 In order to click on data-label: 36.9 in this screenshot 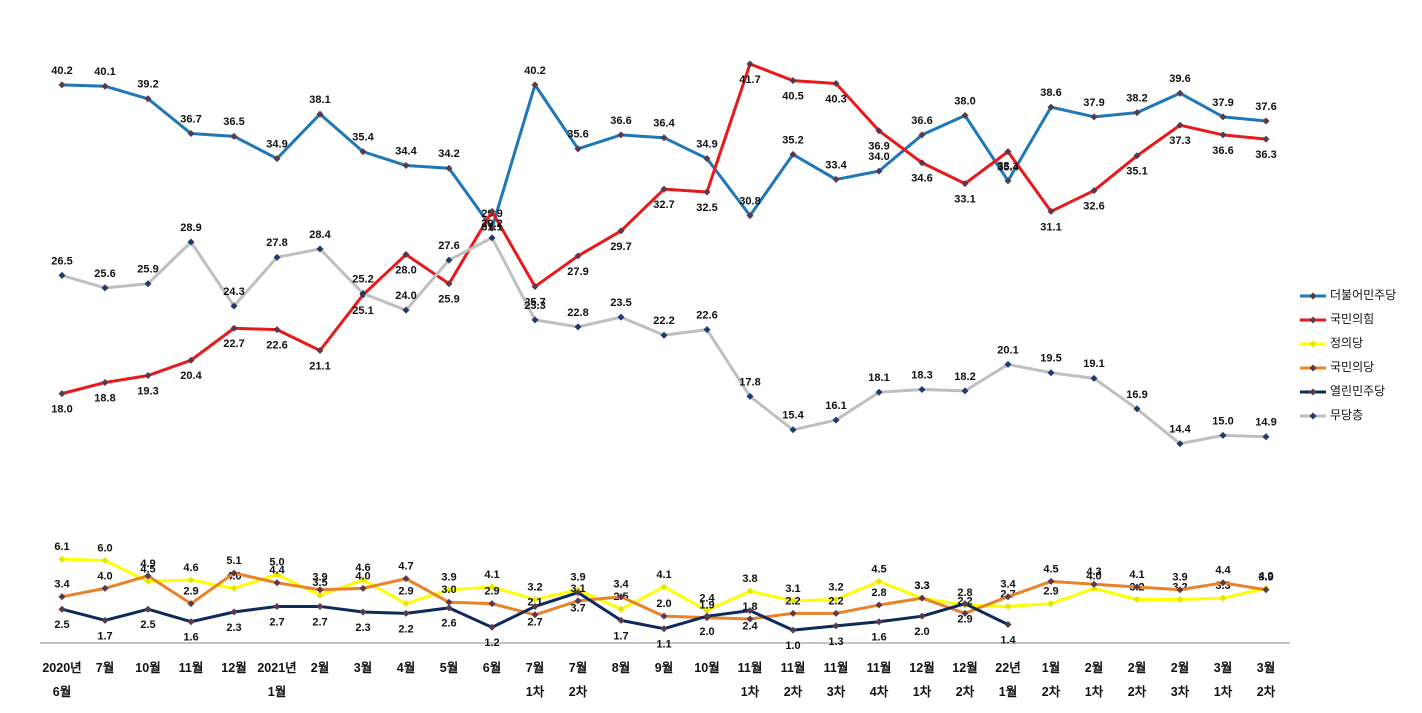, I will do `click(878, 147)`.